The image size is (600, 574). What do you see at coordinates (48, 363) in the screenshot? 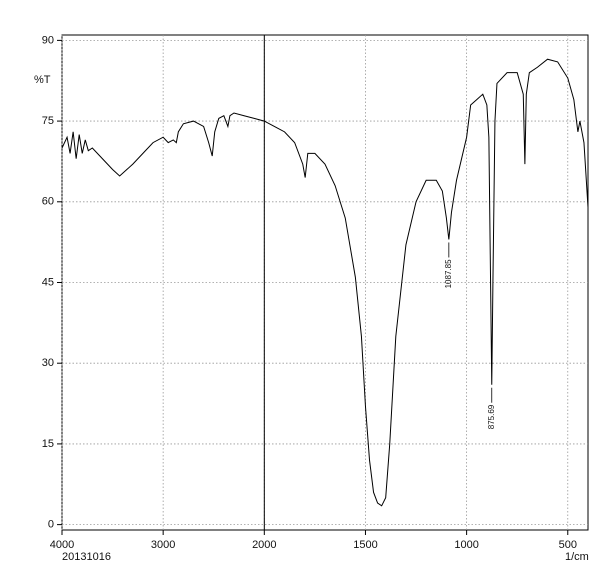
I see `y-tick-label: 30` at bounding box center [48, 363].